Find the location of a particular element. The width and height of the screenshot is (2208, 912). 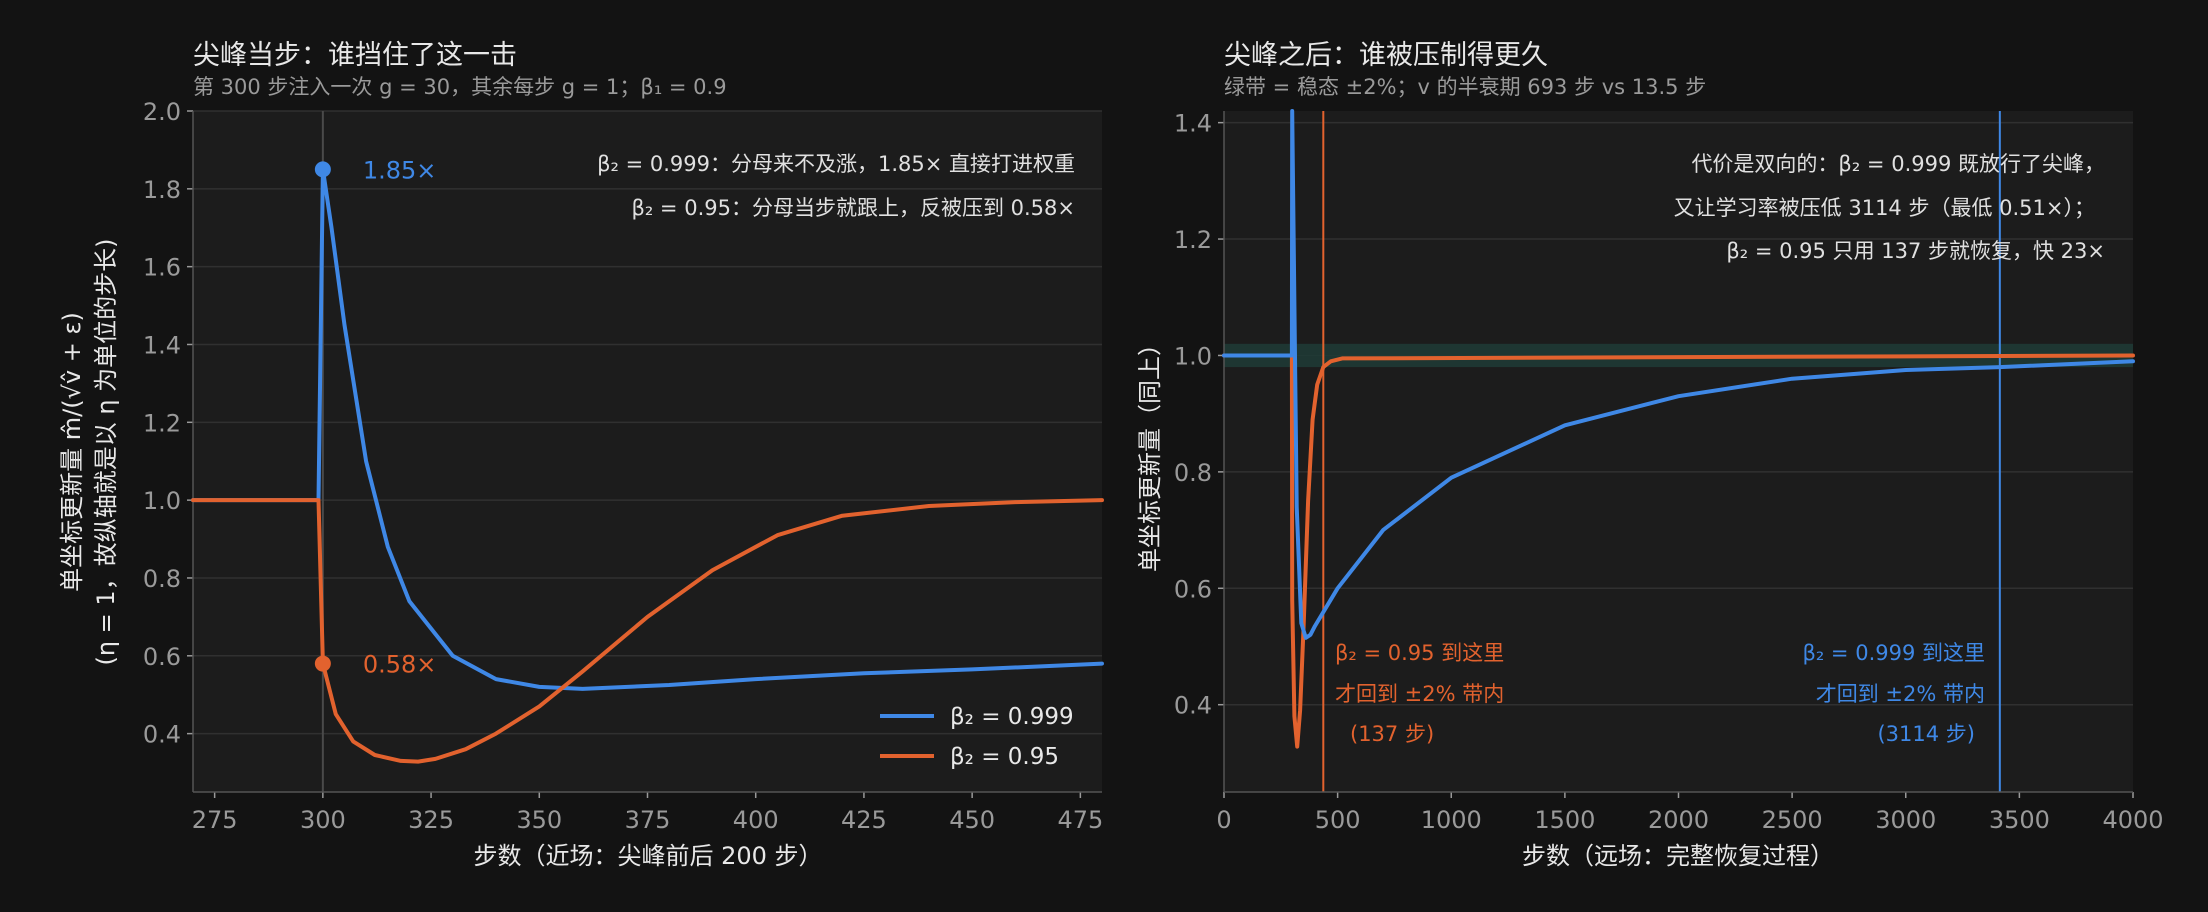

left-chart-title: 尖峰当步：谁挡住了这一击 is located at coordinates (355, 55).